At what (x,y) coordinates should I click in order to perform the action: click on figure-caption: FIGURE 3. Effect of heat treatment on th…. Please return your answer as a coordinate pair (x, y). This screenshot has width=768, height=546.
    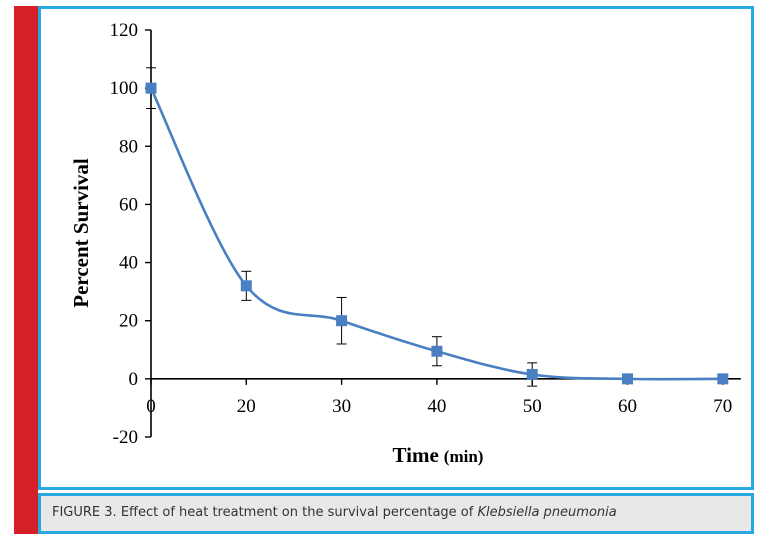
    Looking at the image, I should click on (334, 512).